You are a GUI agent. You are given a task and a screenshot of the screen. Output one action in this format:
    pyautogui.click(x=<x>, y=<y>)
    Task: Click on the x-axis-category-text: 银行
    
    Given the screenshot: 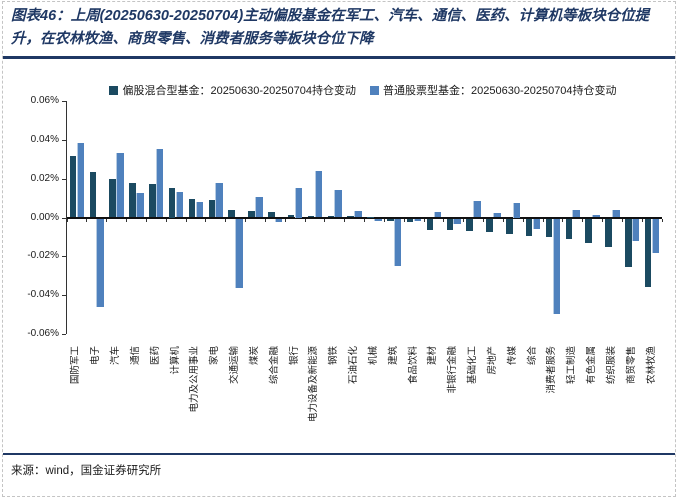 What is the action you would take?
    pyautogui.click(x=294, y=356)
    